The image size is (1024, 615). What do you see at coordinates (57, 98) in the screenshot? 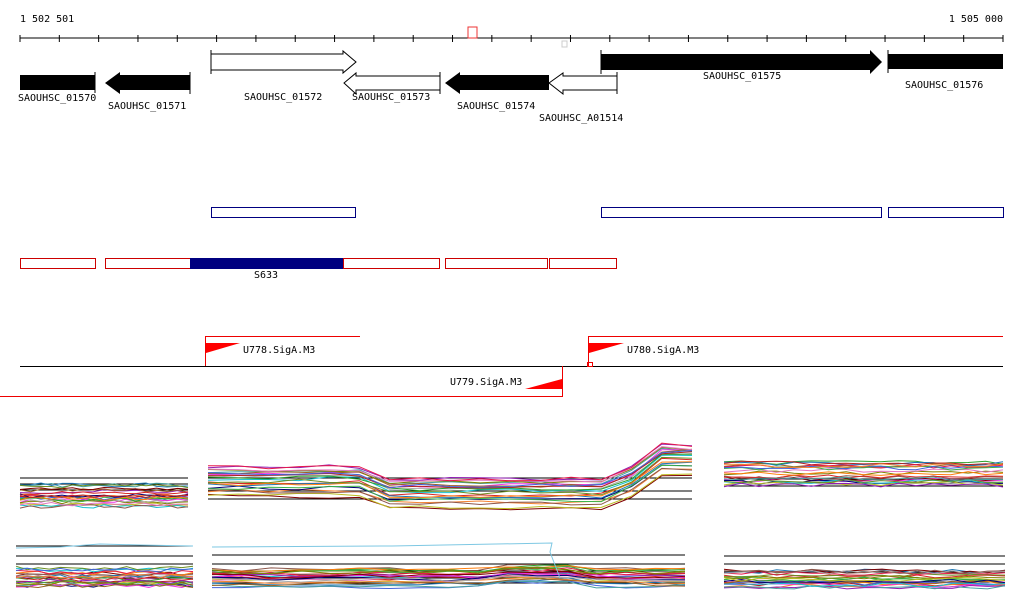
I see `gene-label-01570: SAOUHSC_01570` at bounding box center [57, 98].